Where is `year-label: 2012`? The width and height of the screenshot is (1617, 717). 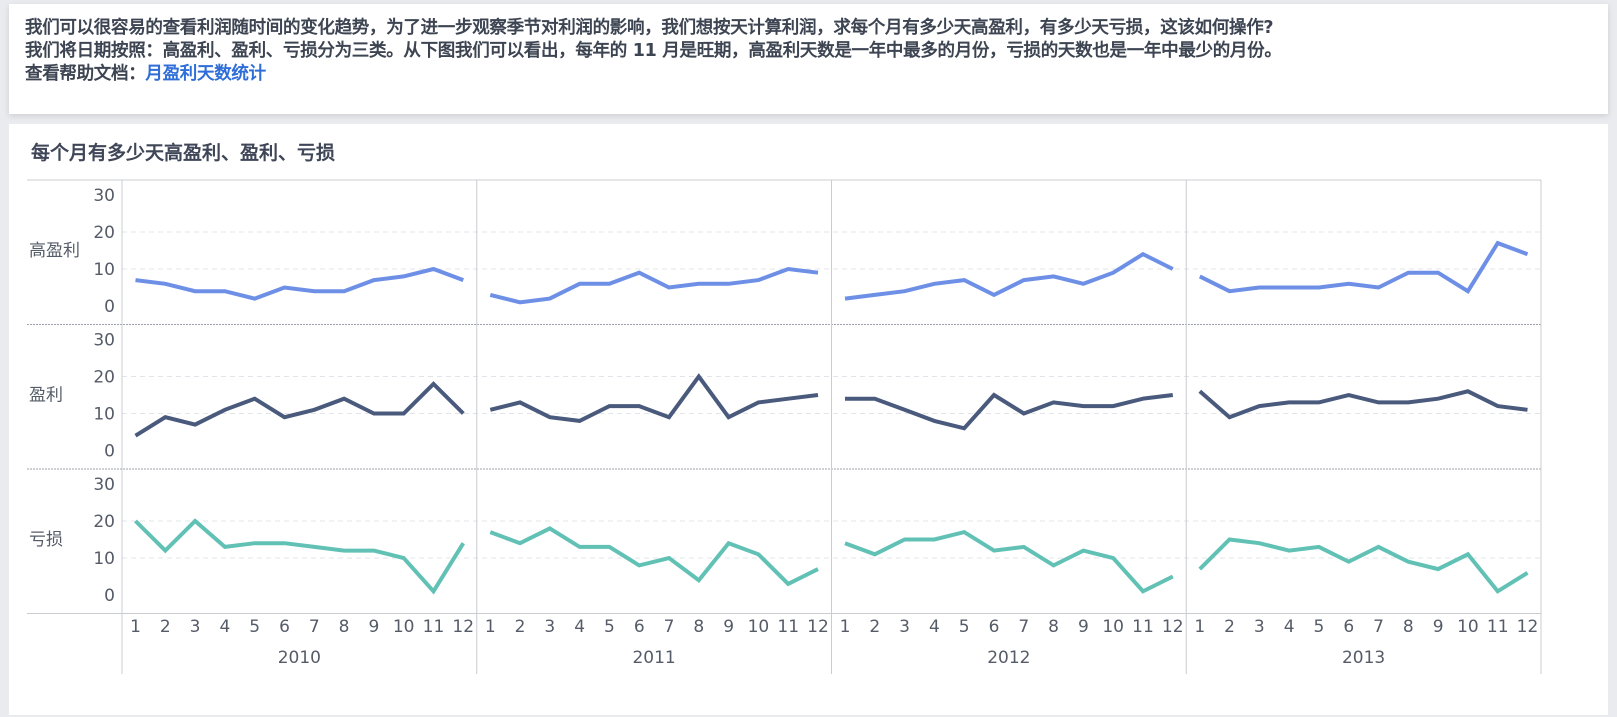
year-label: 2012 is located at coordinates (1008, 658).